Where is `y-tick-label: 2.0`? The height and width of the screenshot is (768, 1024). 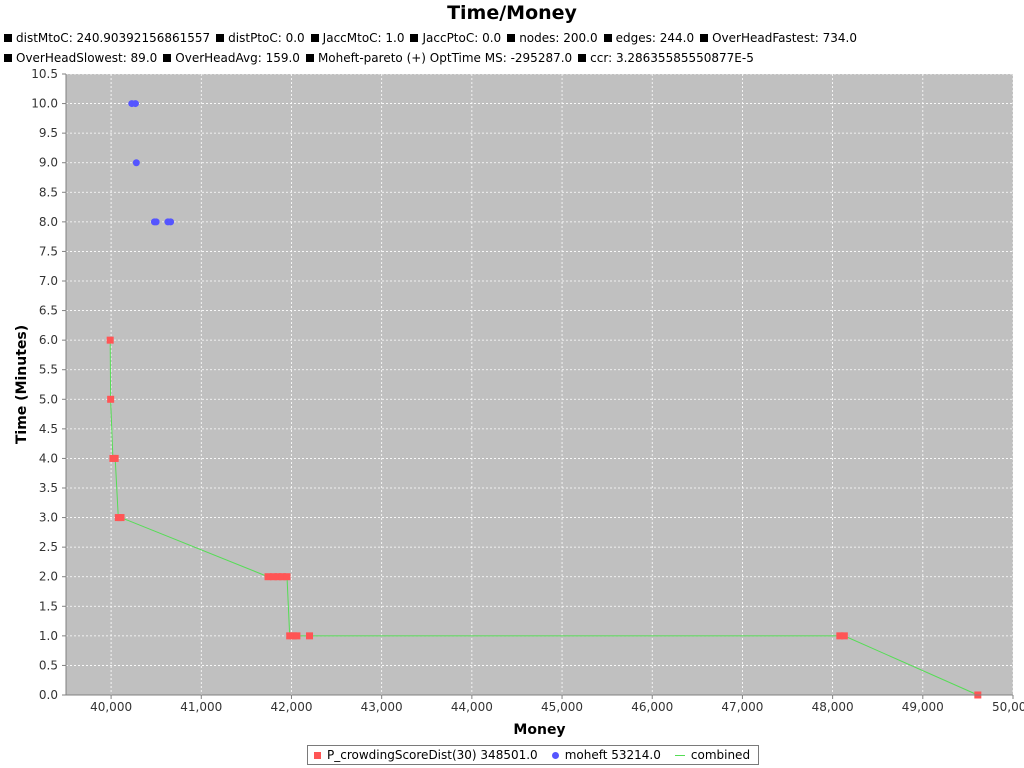
y-tick-label: 2.0 is located at coordinates (48, 577).